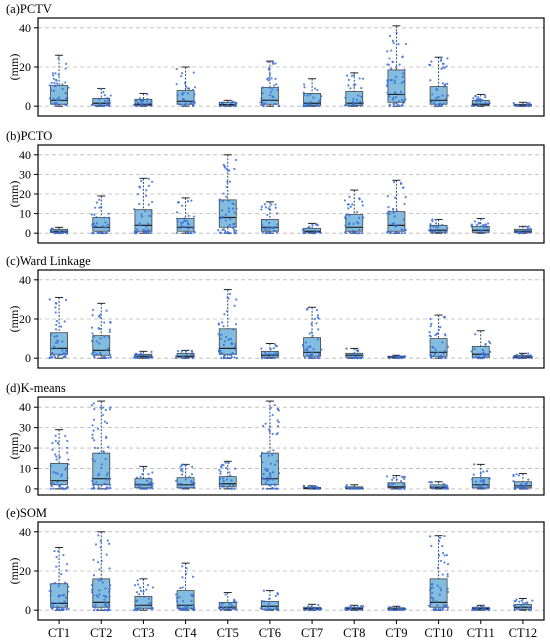  I want to click on box-CT11, so click(481, 608).